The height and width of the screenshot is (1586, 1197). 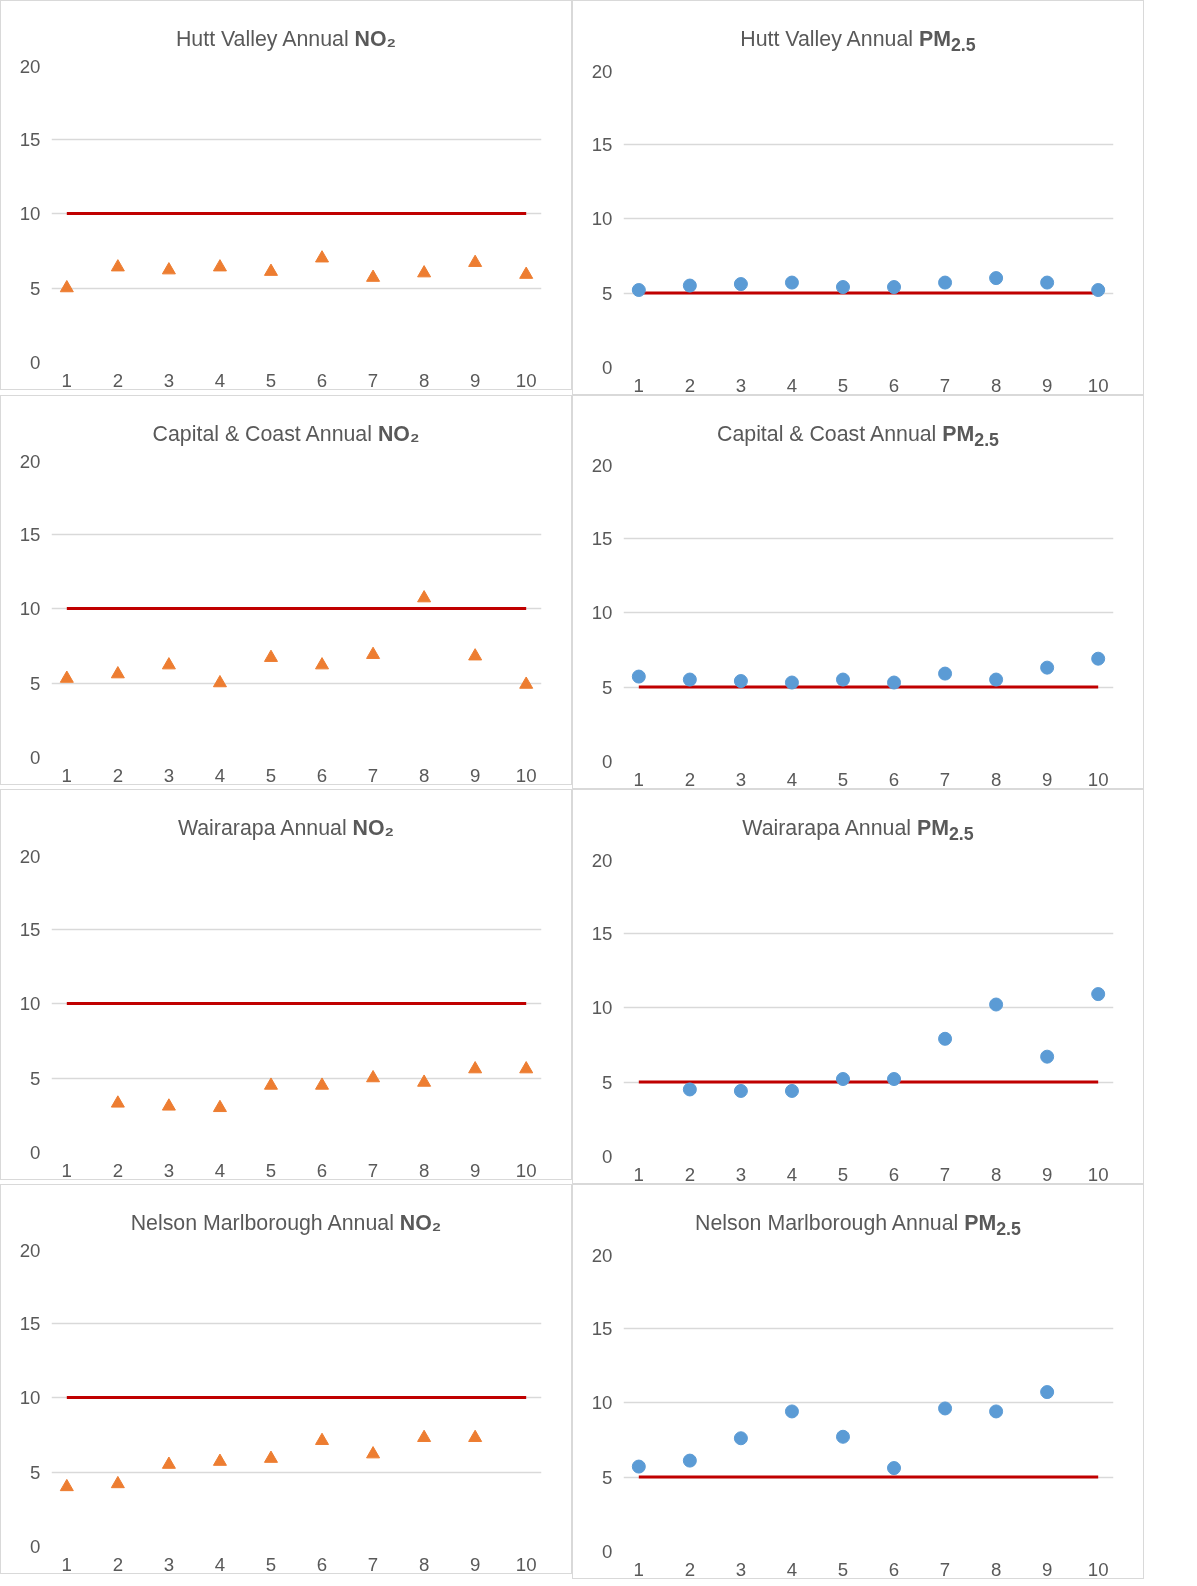 I want to click on chart-title: Wairarapa Annual PM$_{2.5}$, so click(x=858, y=831).